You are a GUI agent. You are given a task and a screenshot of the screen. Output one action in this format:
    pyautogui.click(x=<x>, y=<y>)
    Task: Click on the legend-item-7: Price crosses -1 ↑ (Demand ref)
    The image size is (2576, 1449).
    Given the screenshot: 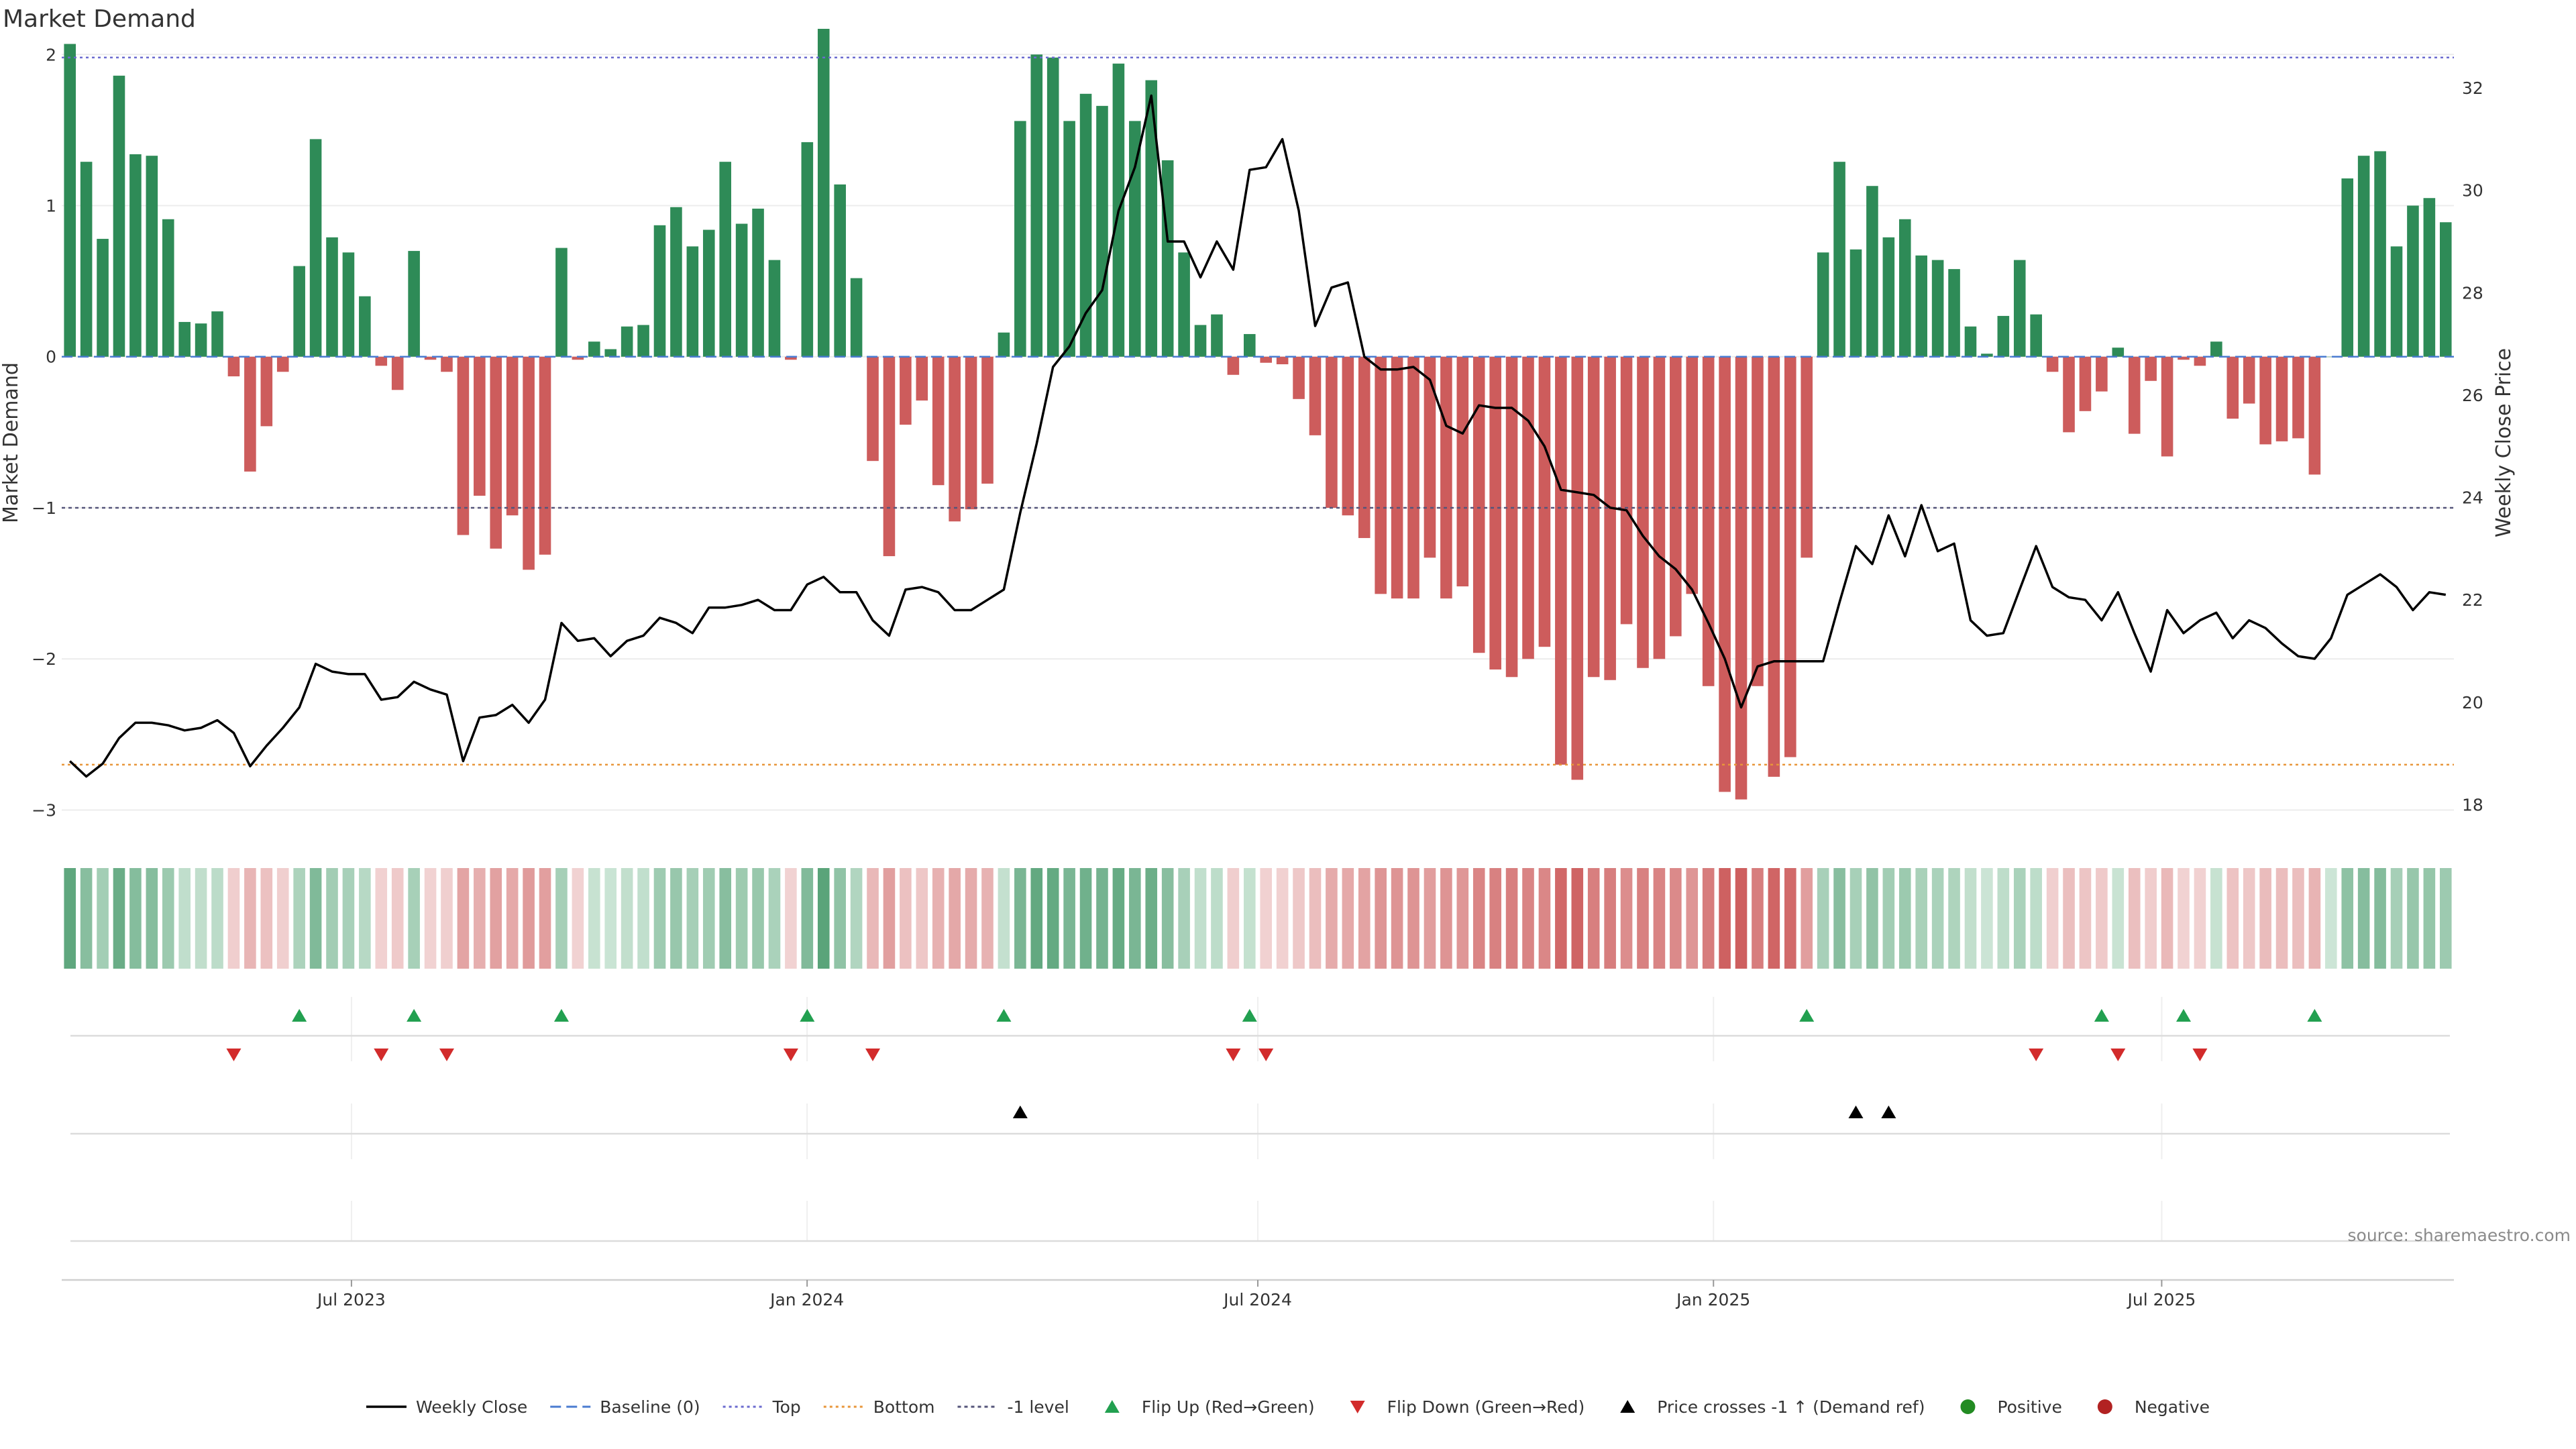 What is the action you would take?
    pyautogui.click(x=1772, y=1407)
    